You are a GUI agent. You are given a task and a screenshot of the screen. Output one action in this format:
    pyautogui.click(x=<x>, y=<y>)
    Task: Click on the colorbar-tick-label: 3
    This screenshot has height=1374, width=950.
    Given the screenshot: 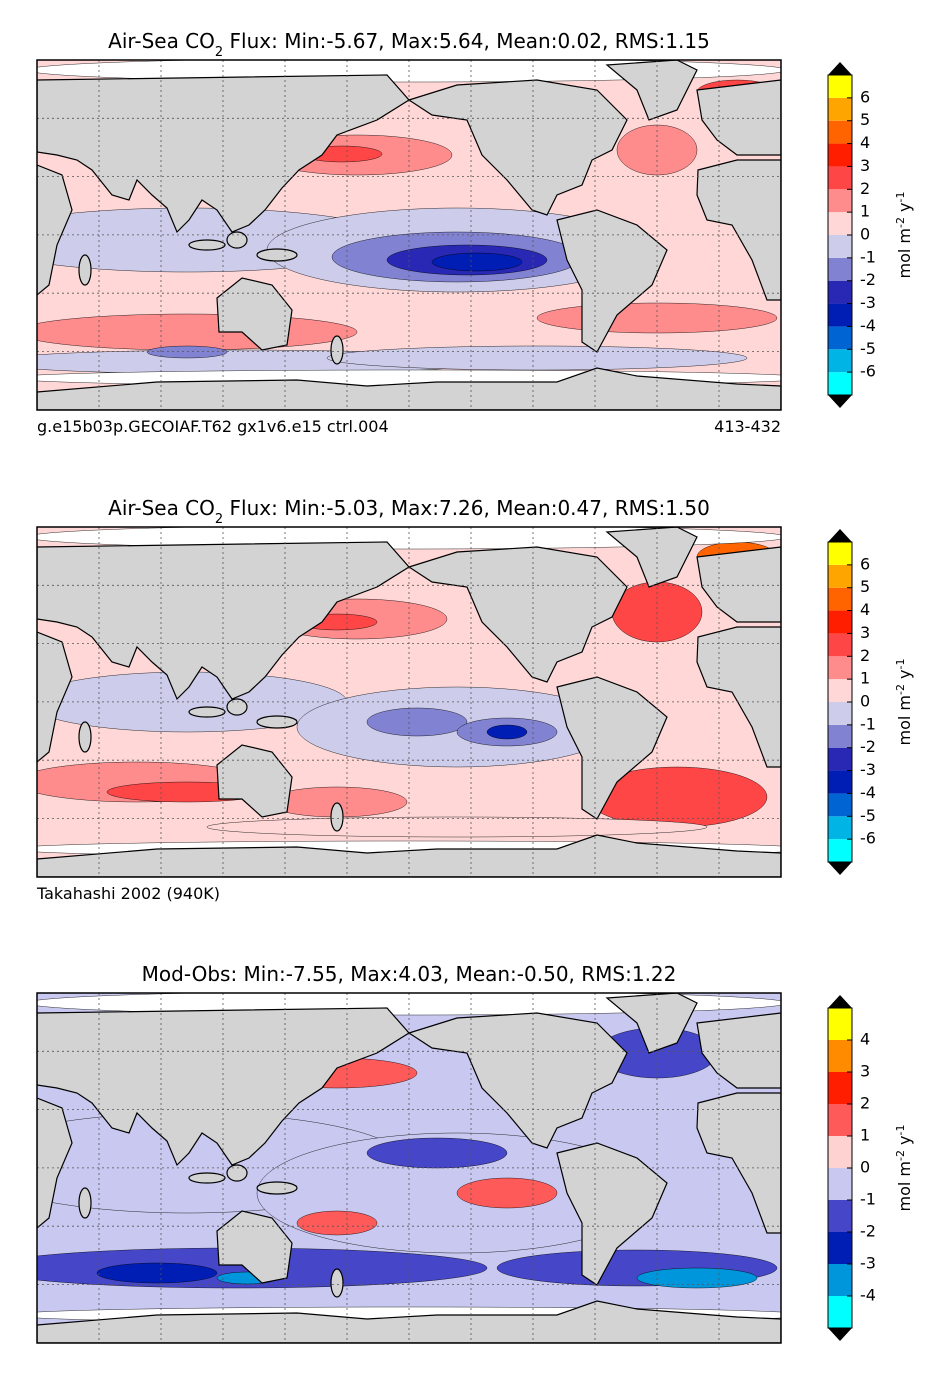 What is the action you would take?
    pyautogui.click(x=865, y=632)
    